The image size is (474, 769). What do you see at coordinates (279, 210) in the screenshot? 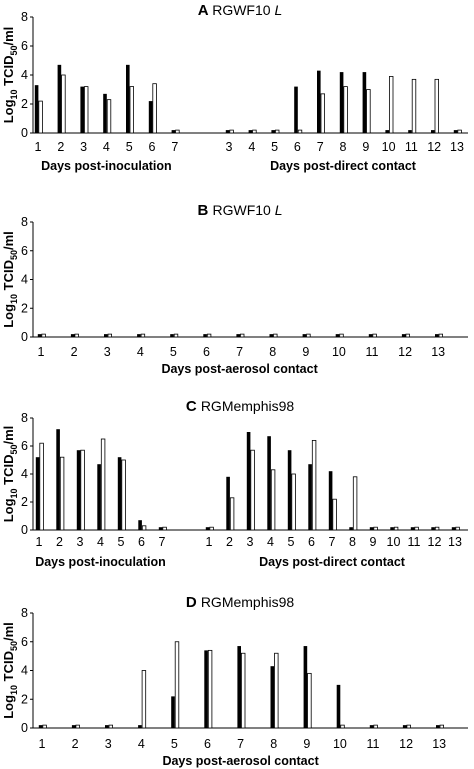
I see `panel-b-name-suffix: L` at bounding box center [279, 210].